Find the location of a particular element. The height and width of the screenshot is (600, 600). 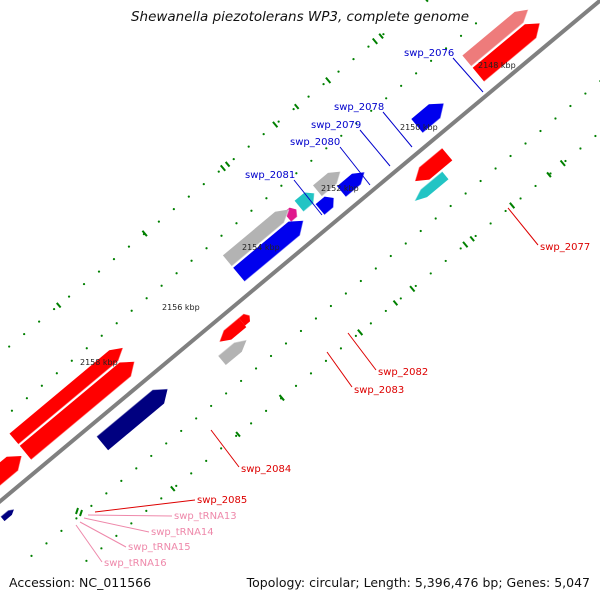

gene-swp_2077-pale is located at coordinates (495, 38).